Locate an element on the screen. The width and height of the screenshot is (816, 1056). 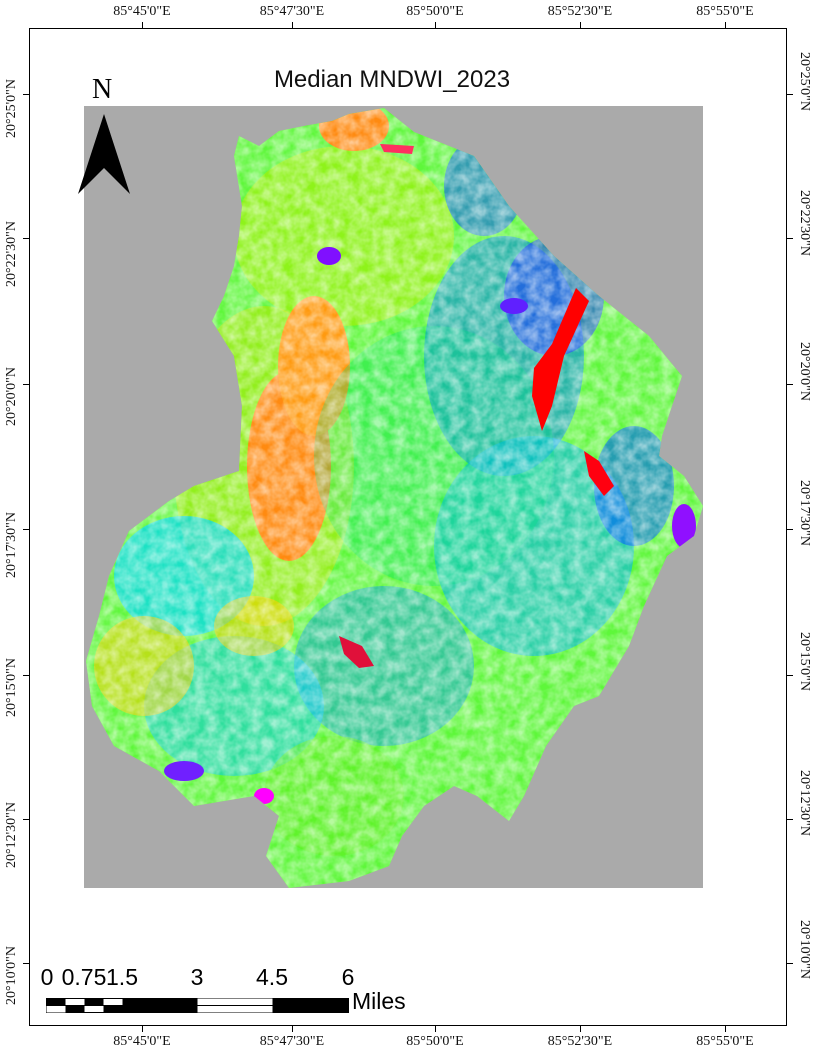
right-lat-label: 20°22'30"N is located at coordinates (804, 223).